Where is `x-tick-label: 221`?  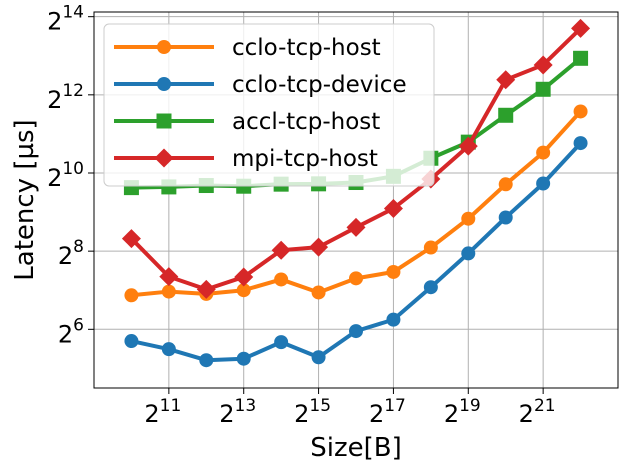 x-tick-label: 221 is located at coordinates (537, 412).